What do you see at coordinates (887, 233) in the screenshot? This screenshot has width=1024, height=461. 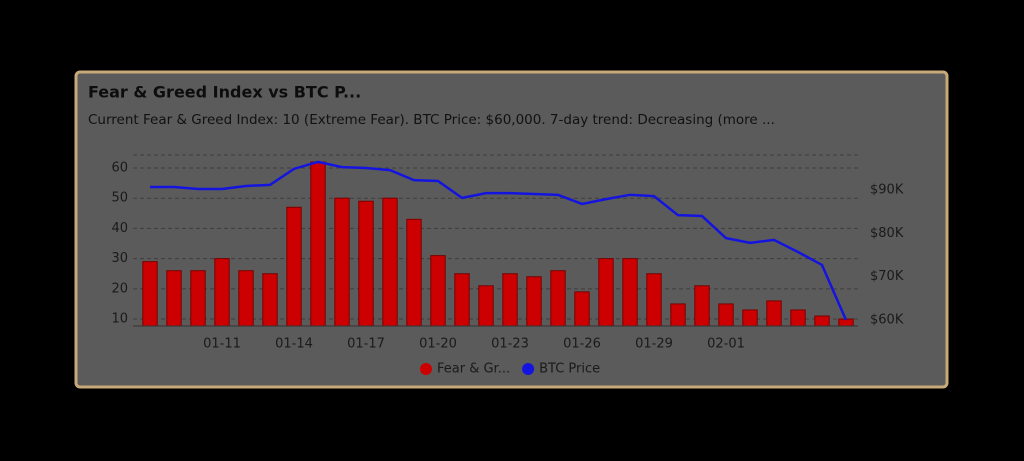 I see `y2-tick-label: $80K` at bounding box center [887, 233].